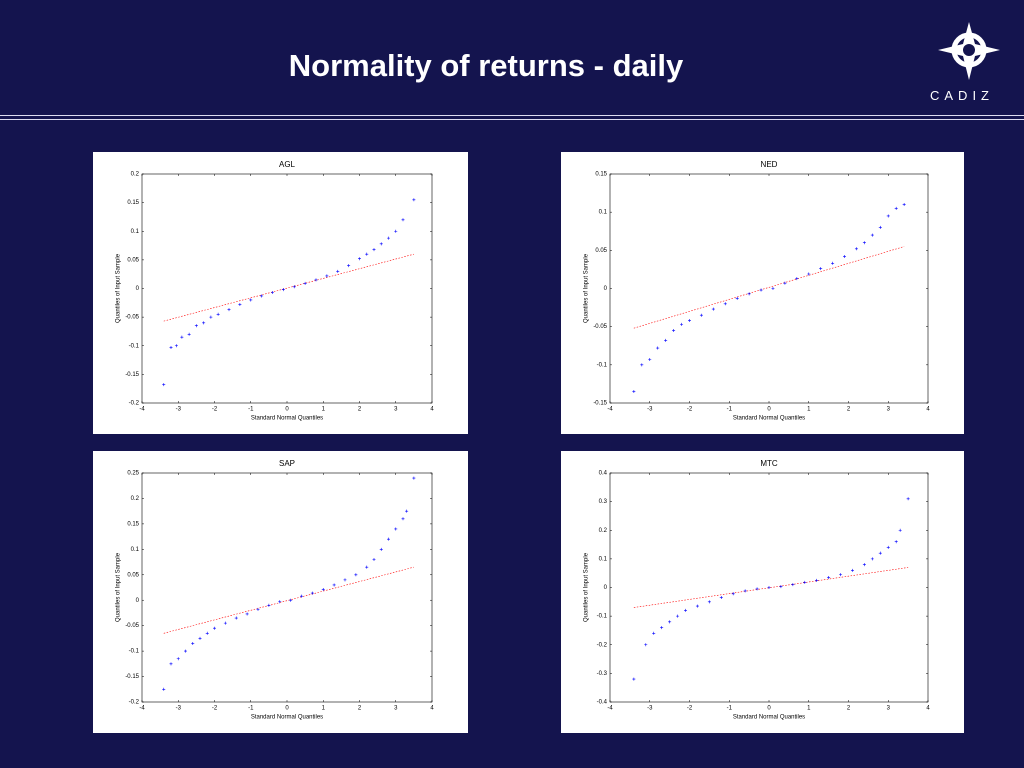  What do you see at coordinates (287, 463) in the screenshot?
I see `chart-title: SAP` at bounding box center [287, 463].